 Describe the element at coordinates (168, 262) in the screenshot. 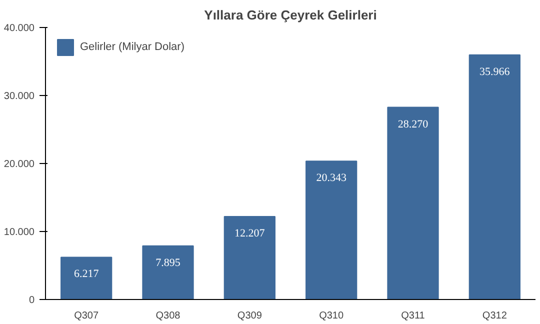

I see `data-label: 7.895` at that location.